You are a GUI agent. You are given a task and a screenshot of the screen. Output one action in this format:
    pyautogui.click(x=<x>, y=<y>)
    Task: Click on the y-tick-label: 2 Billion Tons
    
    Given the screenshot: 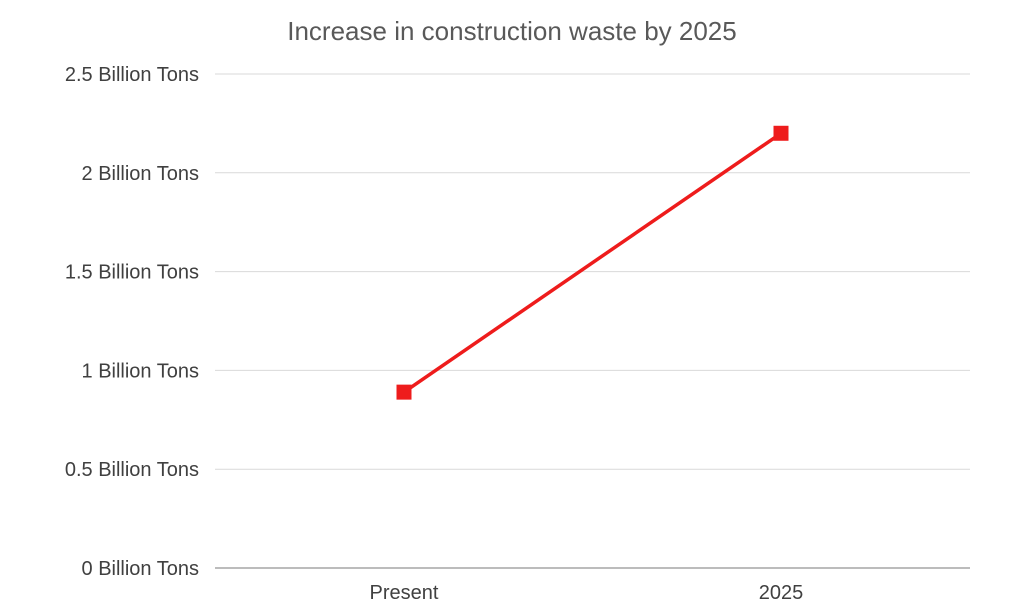 What is the action you would take?
    pyautogui.click(x=140, y=174)
    